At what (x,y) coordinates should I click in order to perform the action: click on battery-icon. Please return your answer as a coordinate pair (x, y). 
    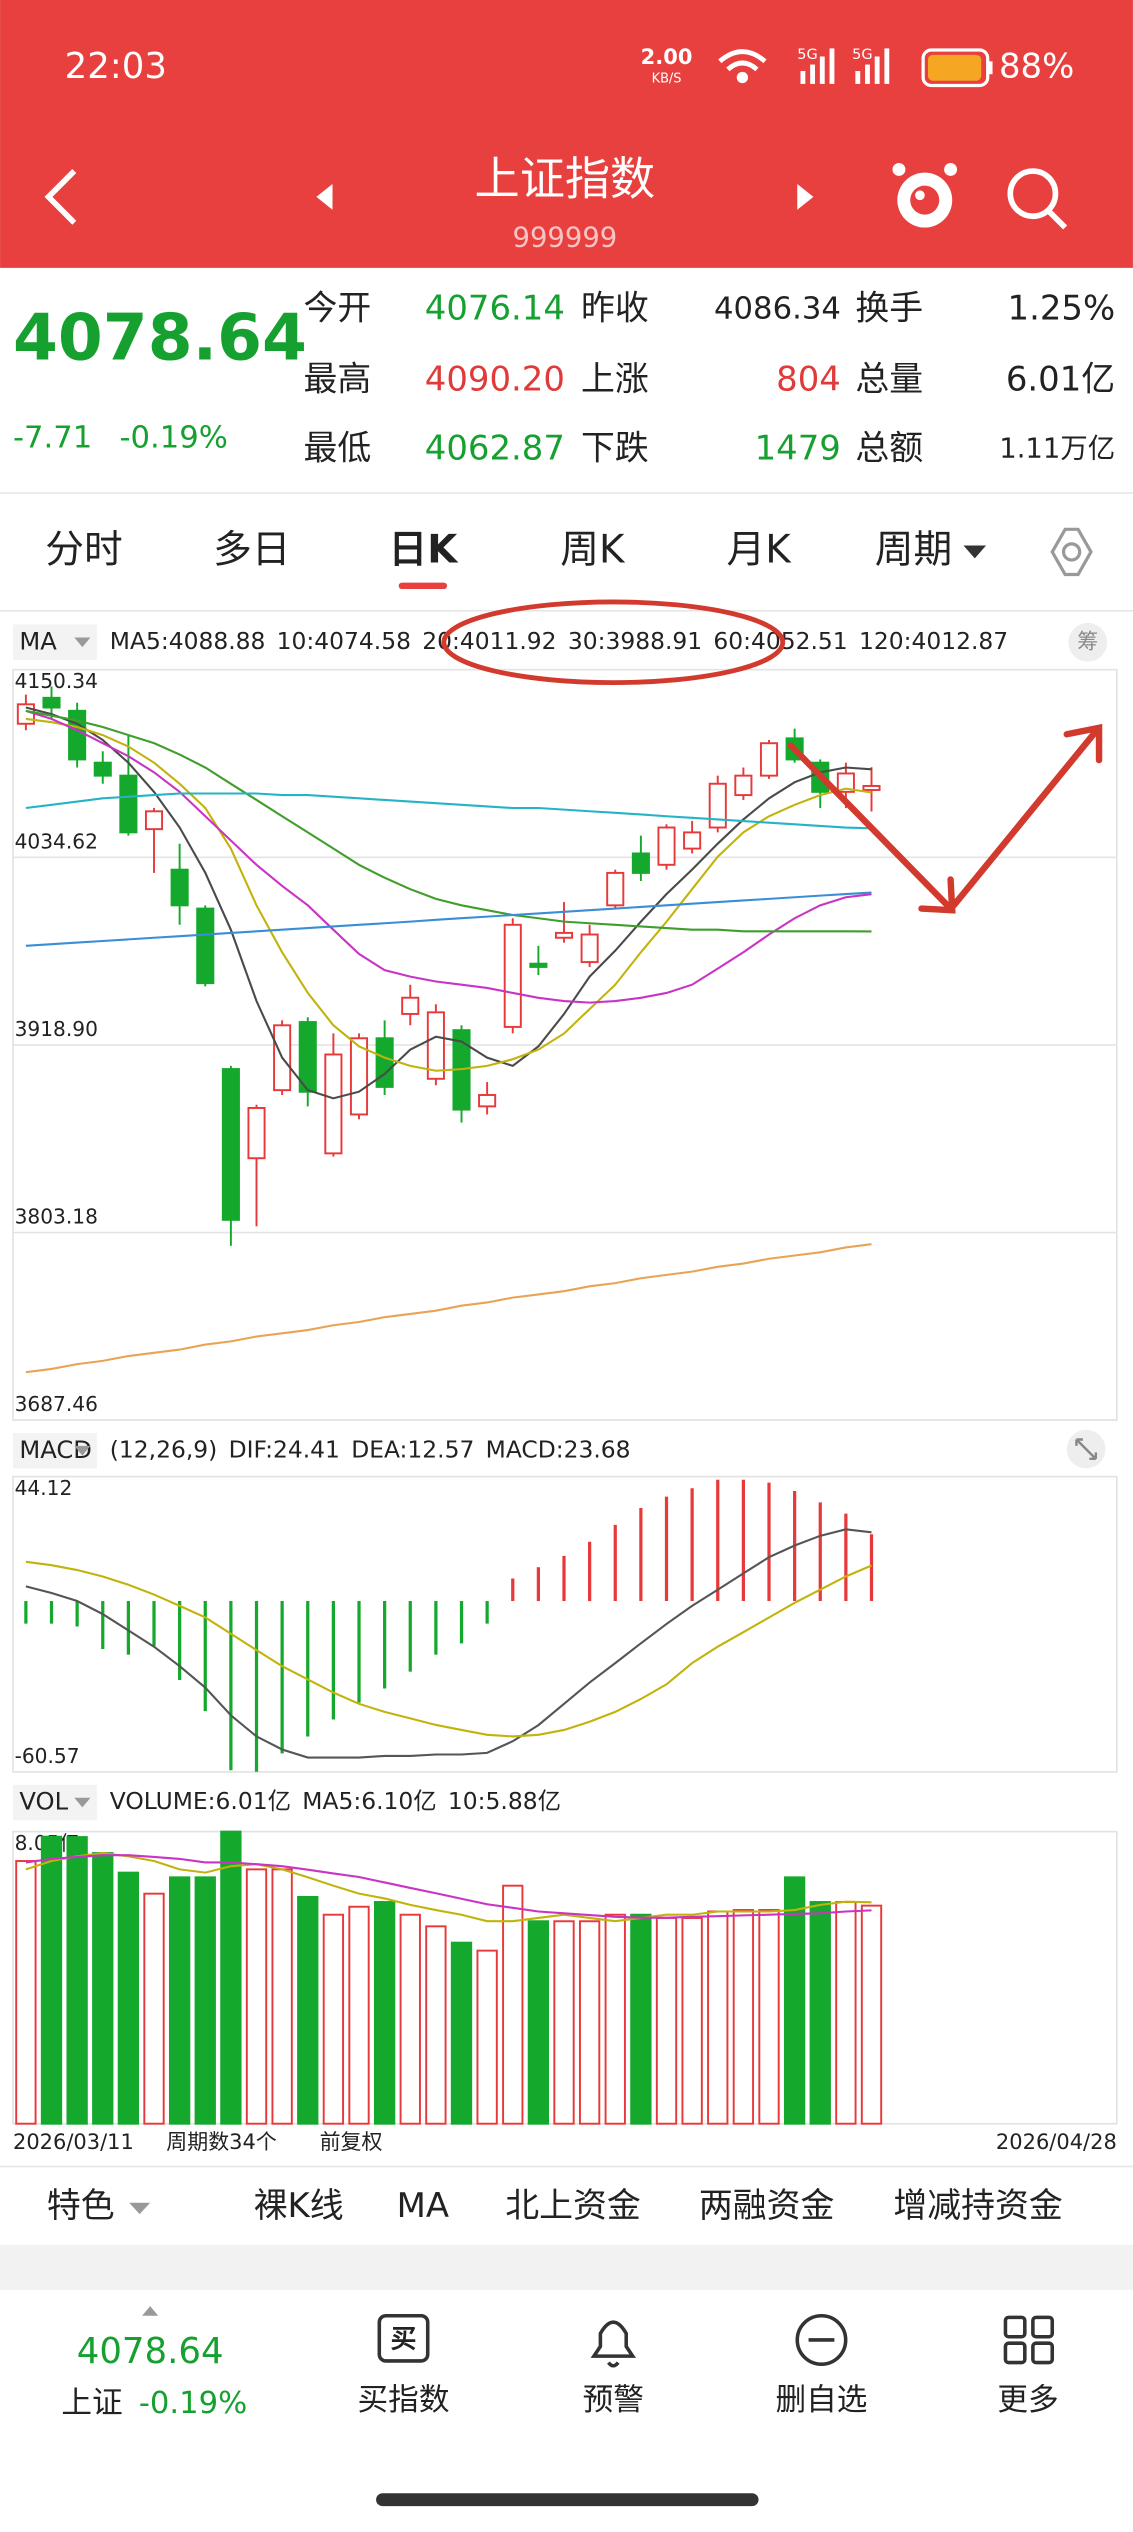
    Looking at the image, I should click on (957, 68).